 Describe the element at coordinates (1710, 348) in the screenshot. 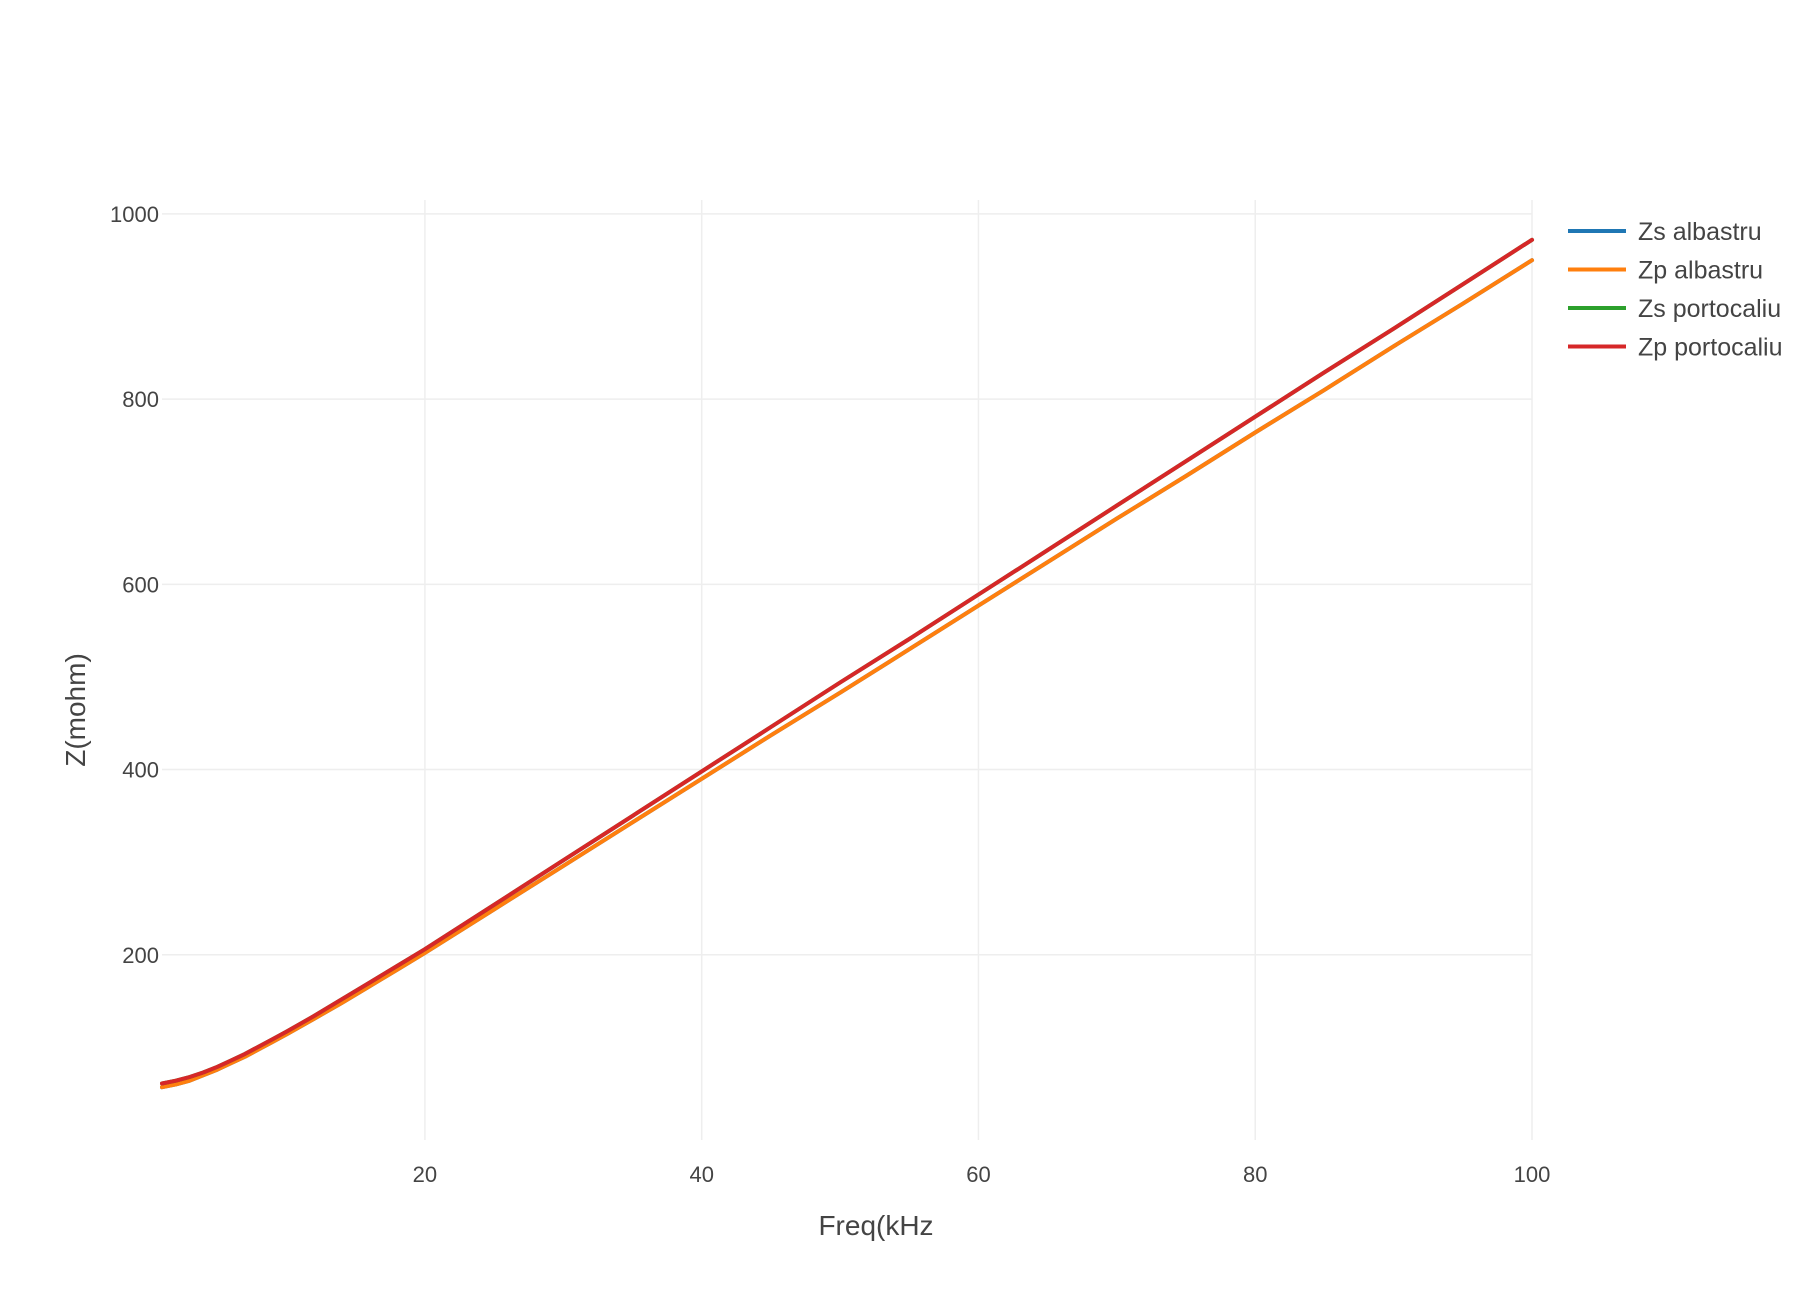

I see `legend-label: Zp portocaliu` at that location.